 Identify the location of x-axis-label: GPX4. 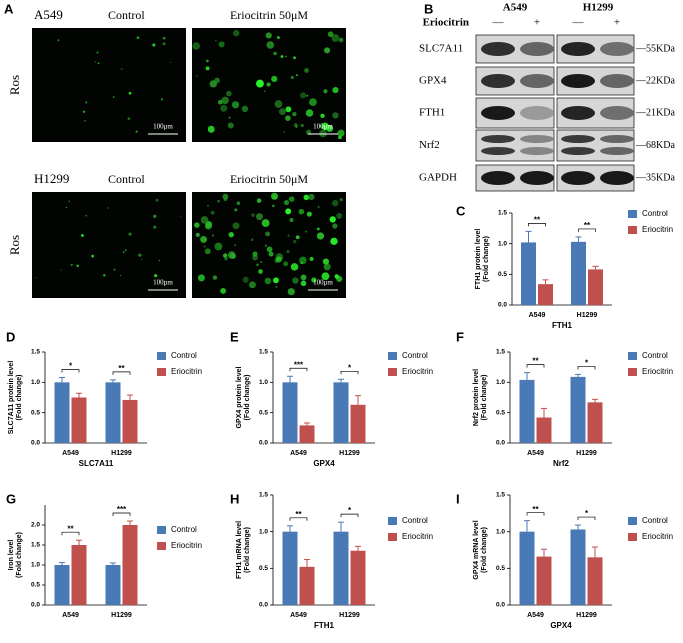
(324, 463).